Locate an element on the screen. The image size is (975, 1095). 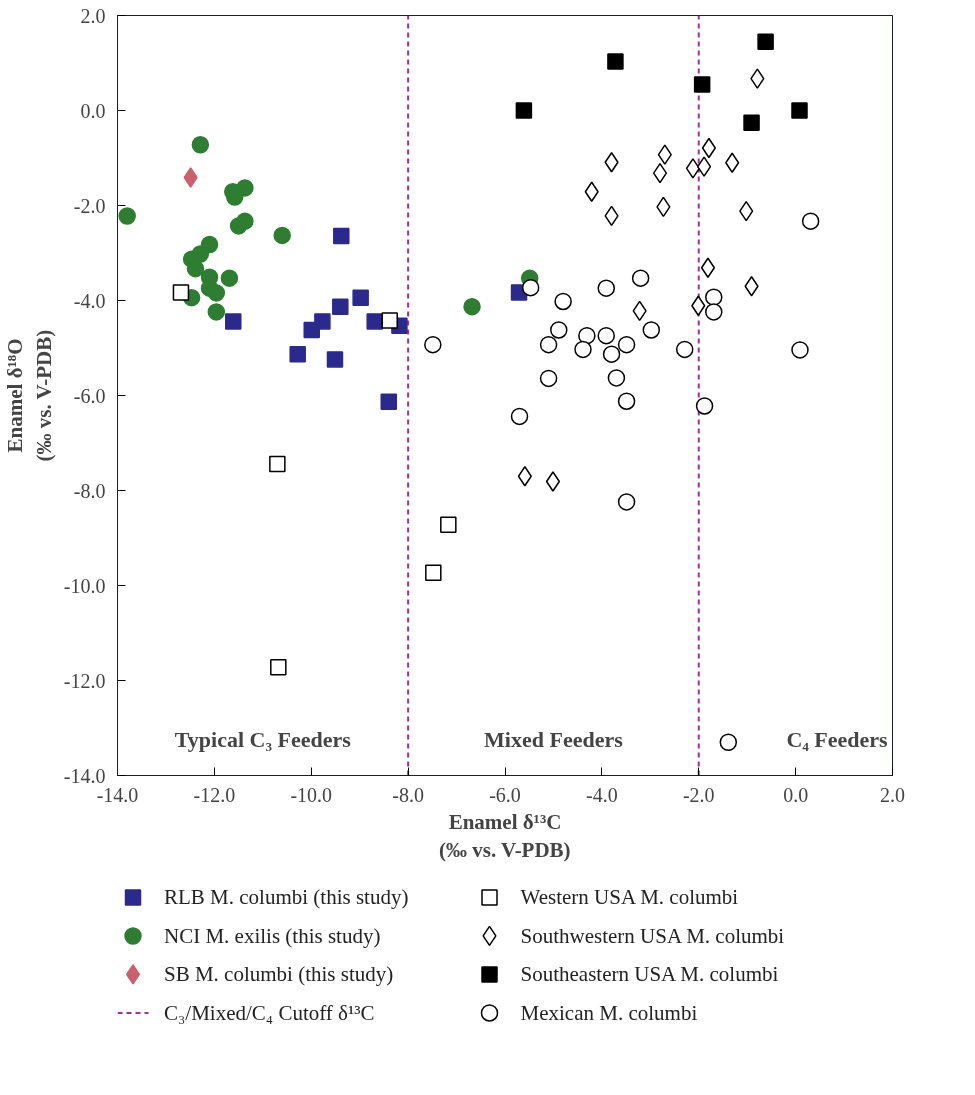
legend-label: Southwestern USA M. columbi is located at coordinates (652, 935).